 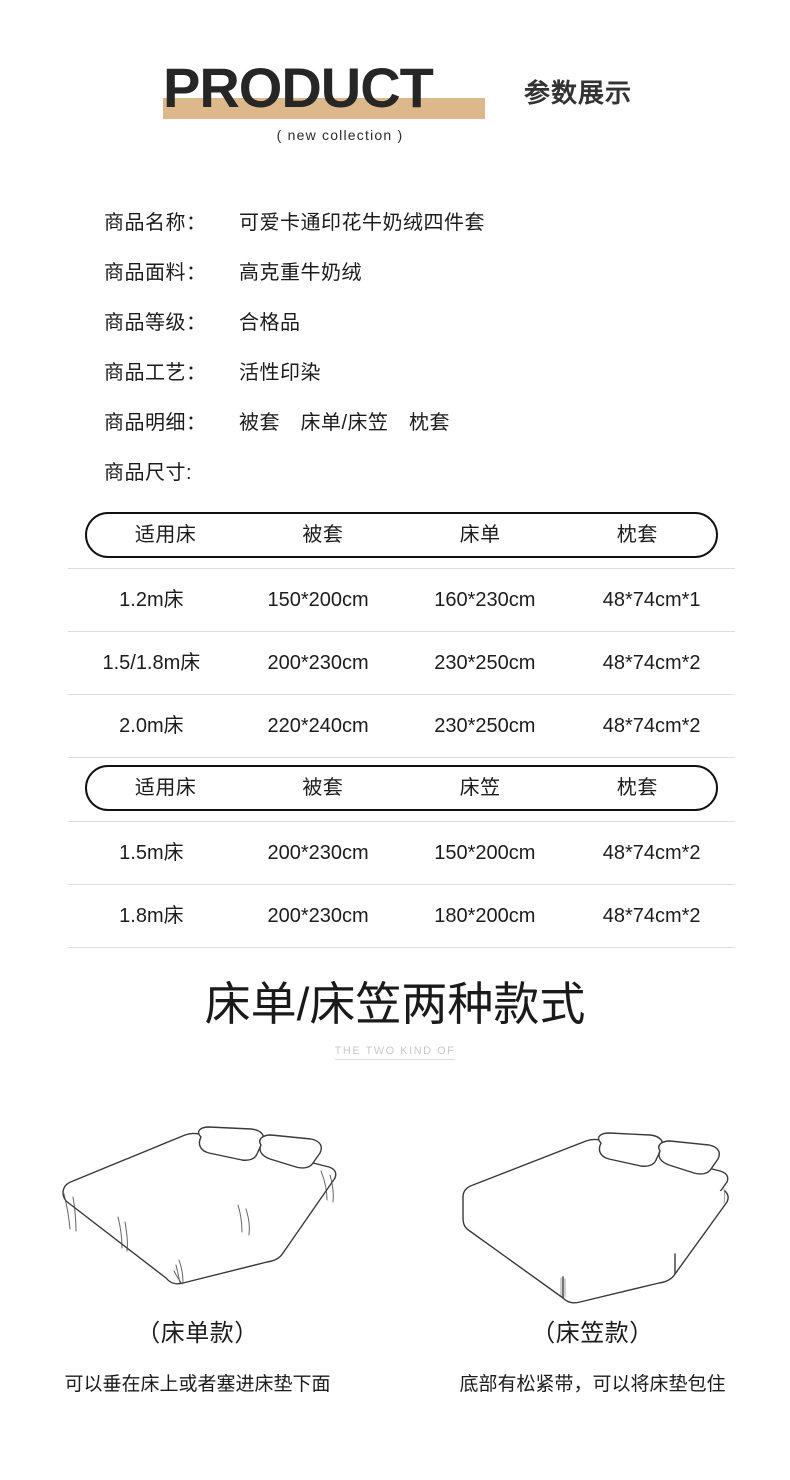 I want to click on section-subtitle: THE TWO KIND OF, so click(x=395, y=1051).